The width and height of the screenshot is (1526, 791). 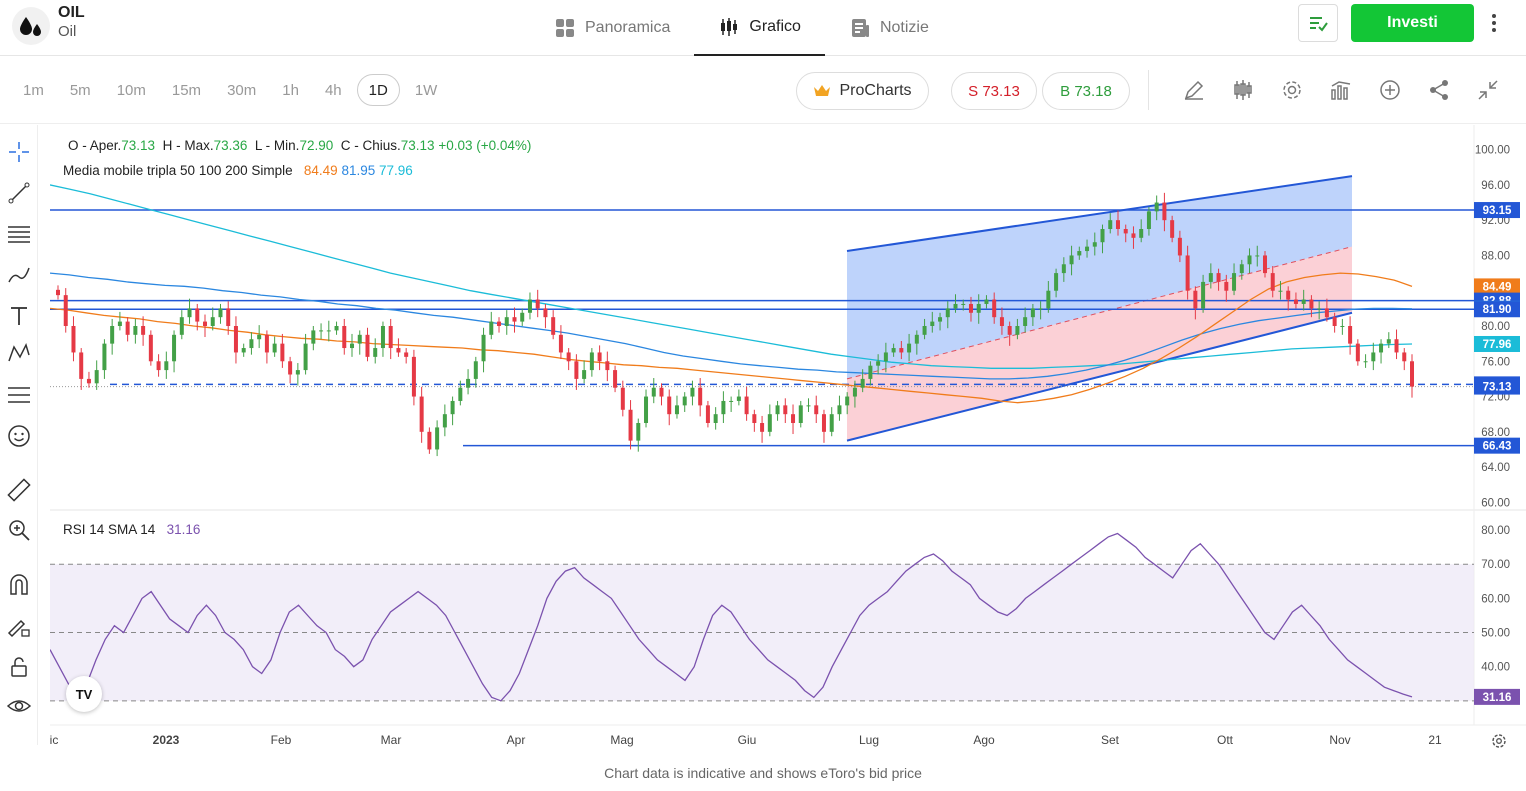 What do you see at coordinates (131, 529) in the screenshot?
I see `rsi-legend: RSI 14 SMA 14 31.16` at bounding box center [131, 529].